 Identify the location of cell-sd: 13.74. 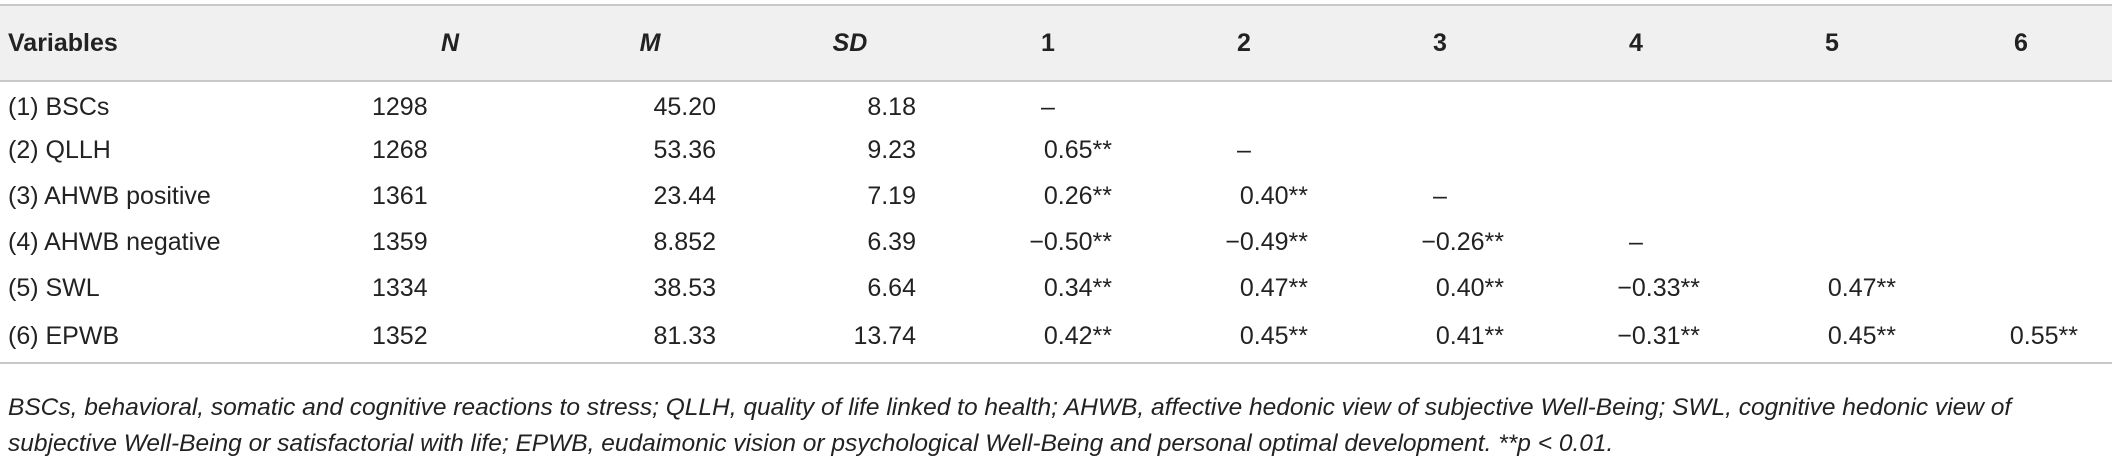
(850, 337).